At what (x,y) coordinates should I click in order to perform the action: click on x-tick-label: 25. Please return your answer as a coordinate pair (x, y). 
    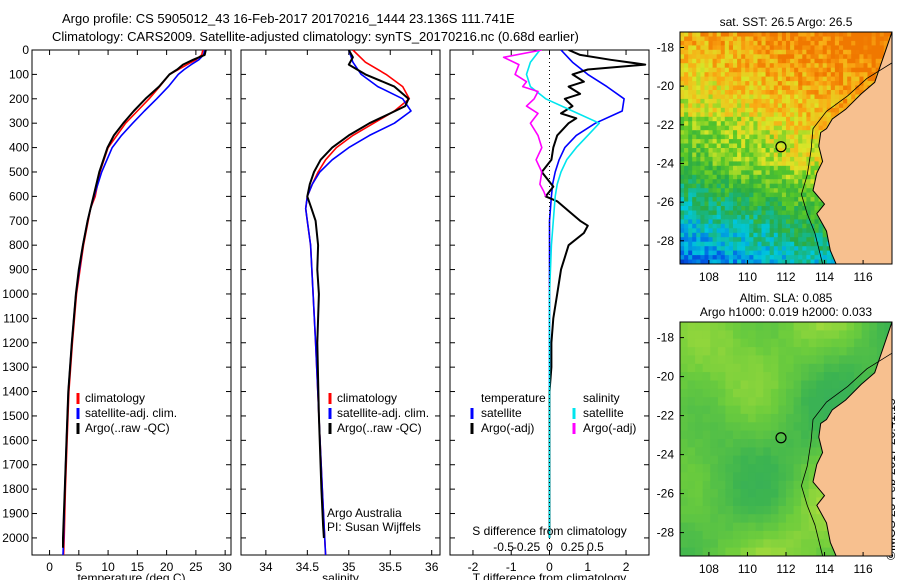
    Looking at the image, I should click on (196, 567).